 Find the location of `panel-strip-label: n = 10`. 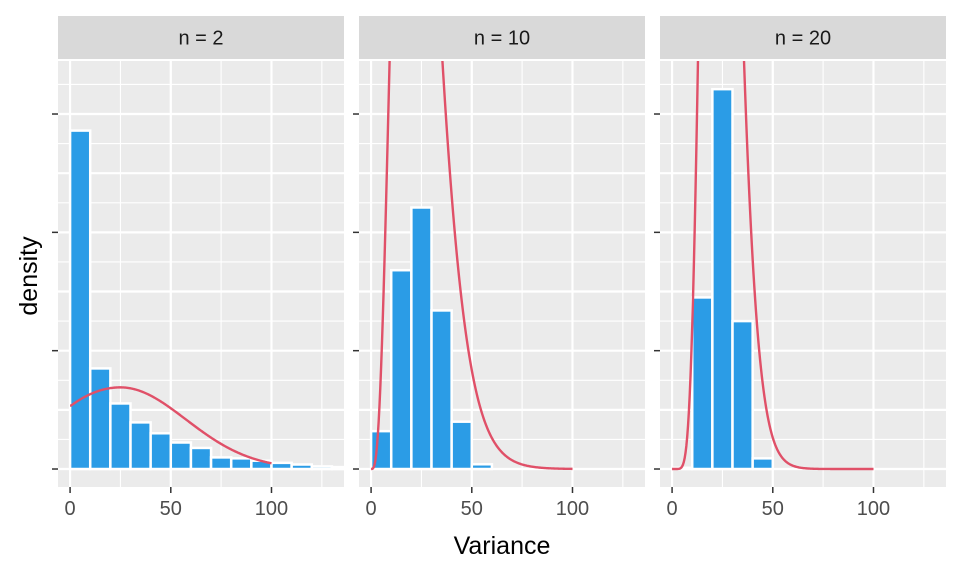

panel-strip-label: n = 10 is located at coordinates (502, 39).